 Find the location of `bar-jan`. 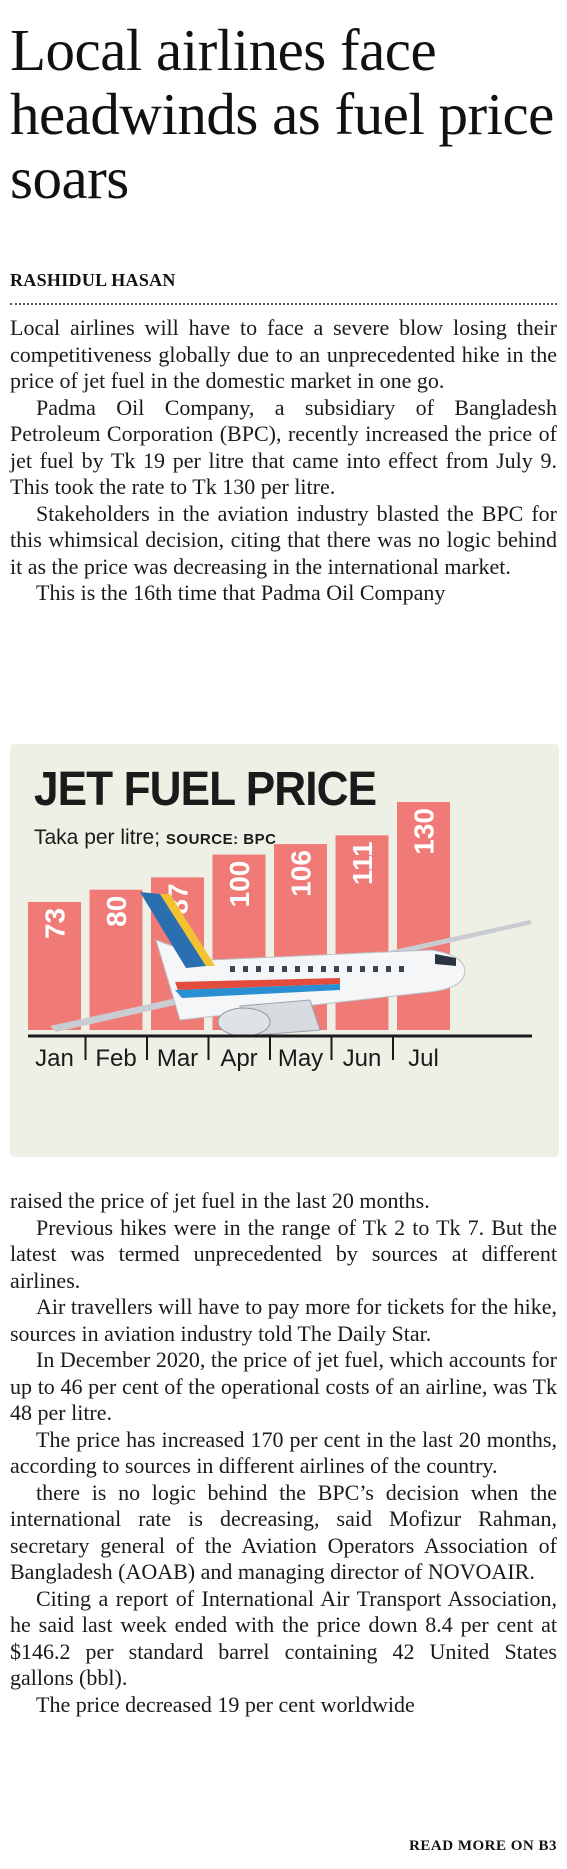

bar-jan is located at coordinates (54, 965).